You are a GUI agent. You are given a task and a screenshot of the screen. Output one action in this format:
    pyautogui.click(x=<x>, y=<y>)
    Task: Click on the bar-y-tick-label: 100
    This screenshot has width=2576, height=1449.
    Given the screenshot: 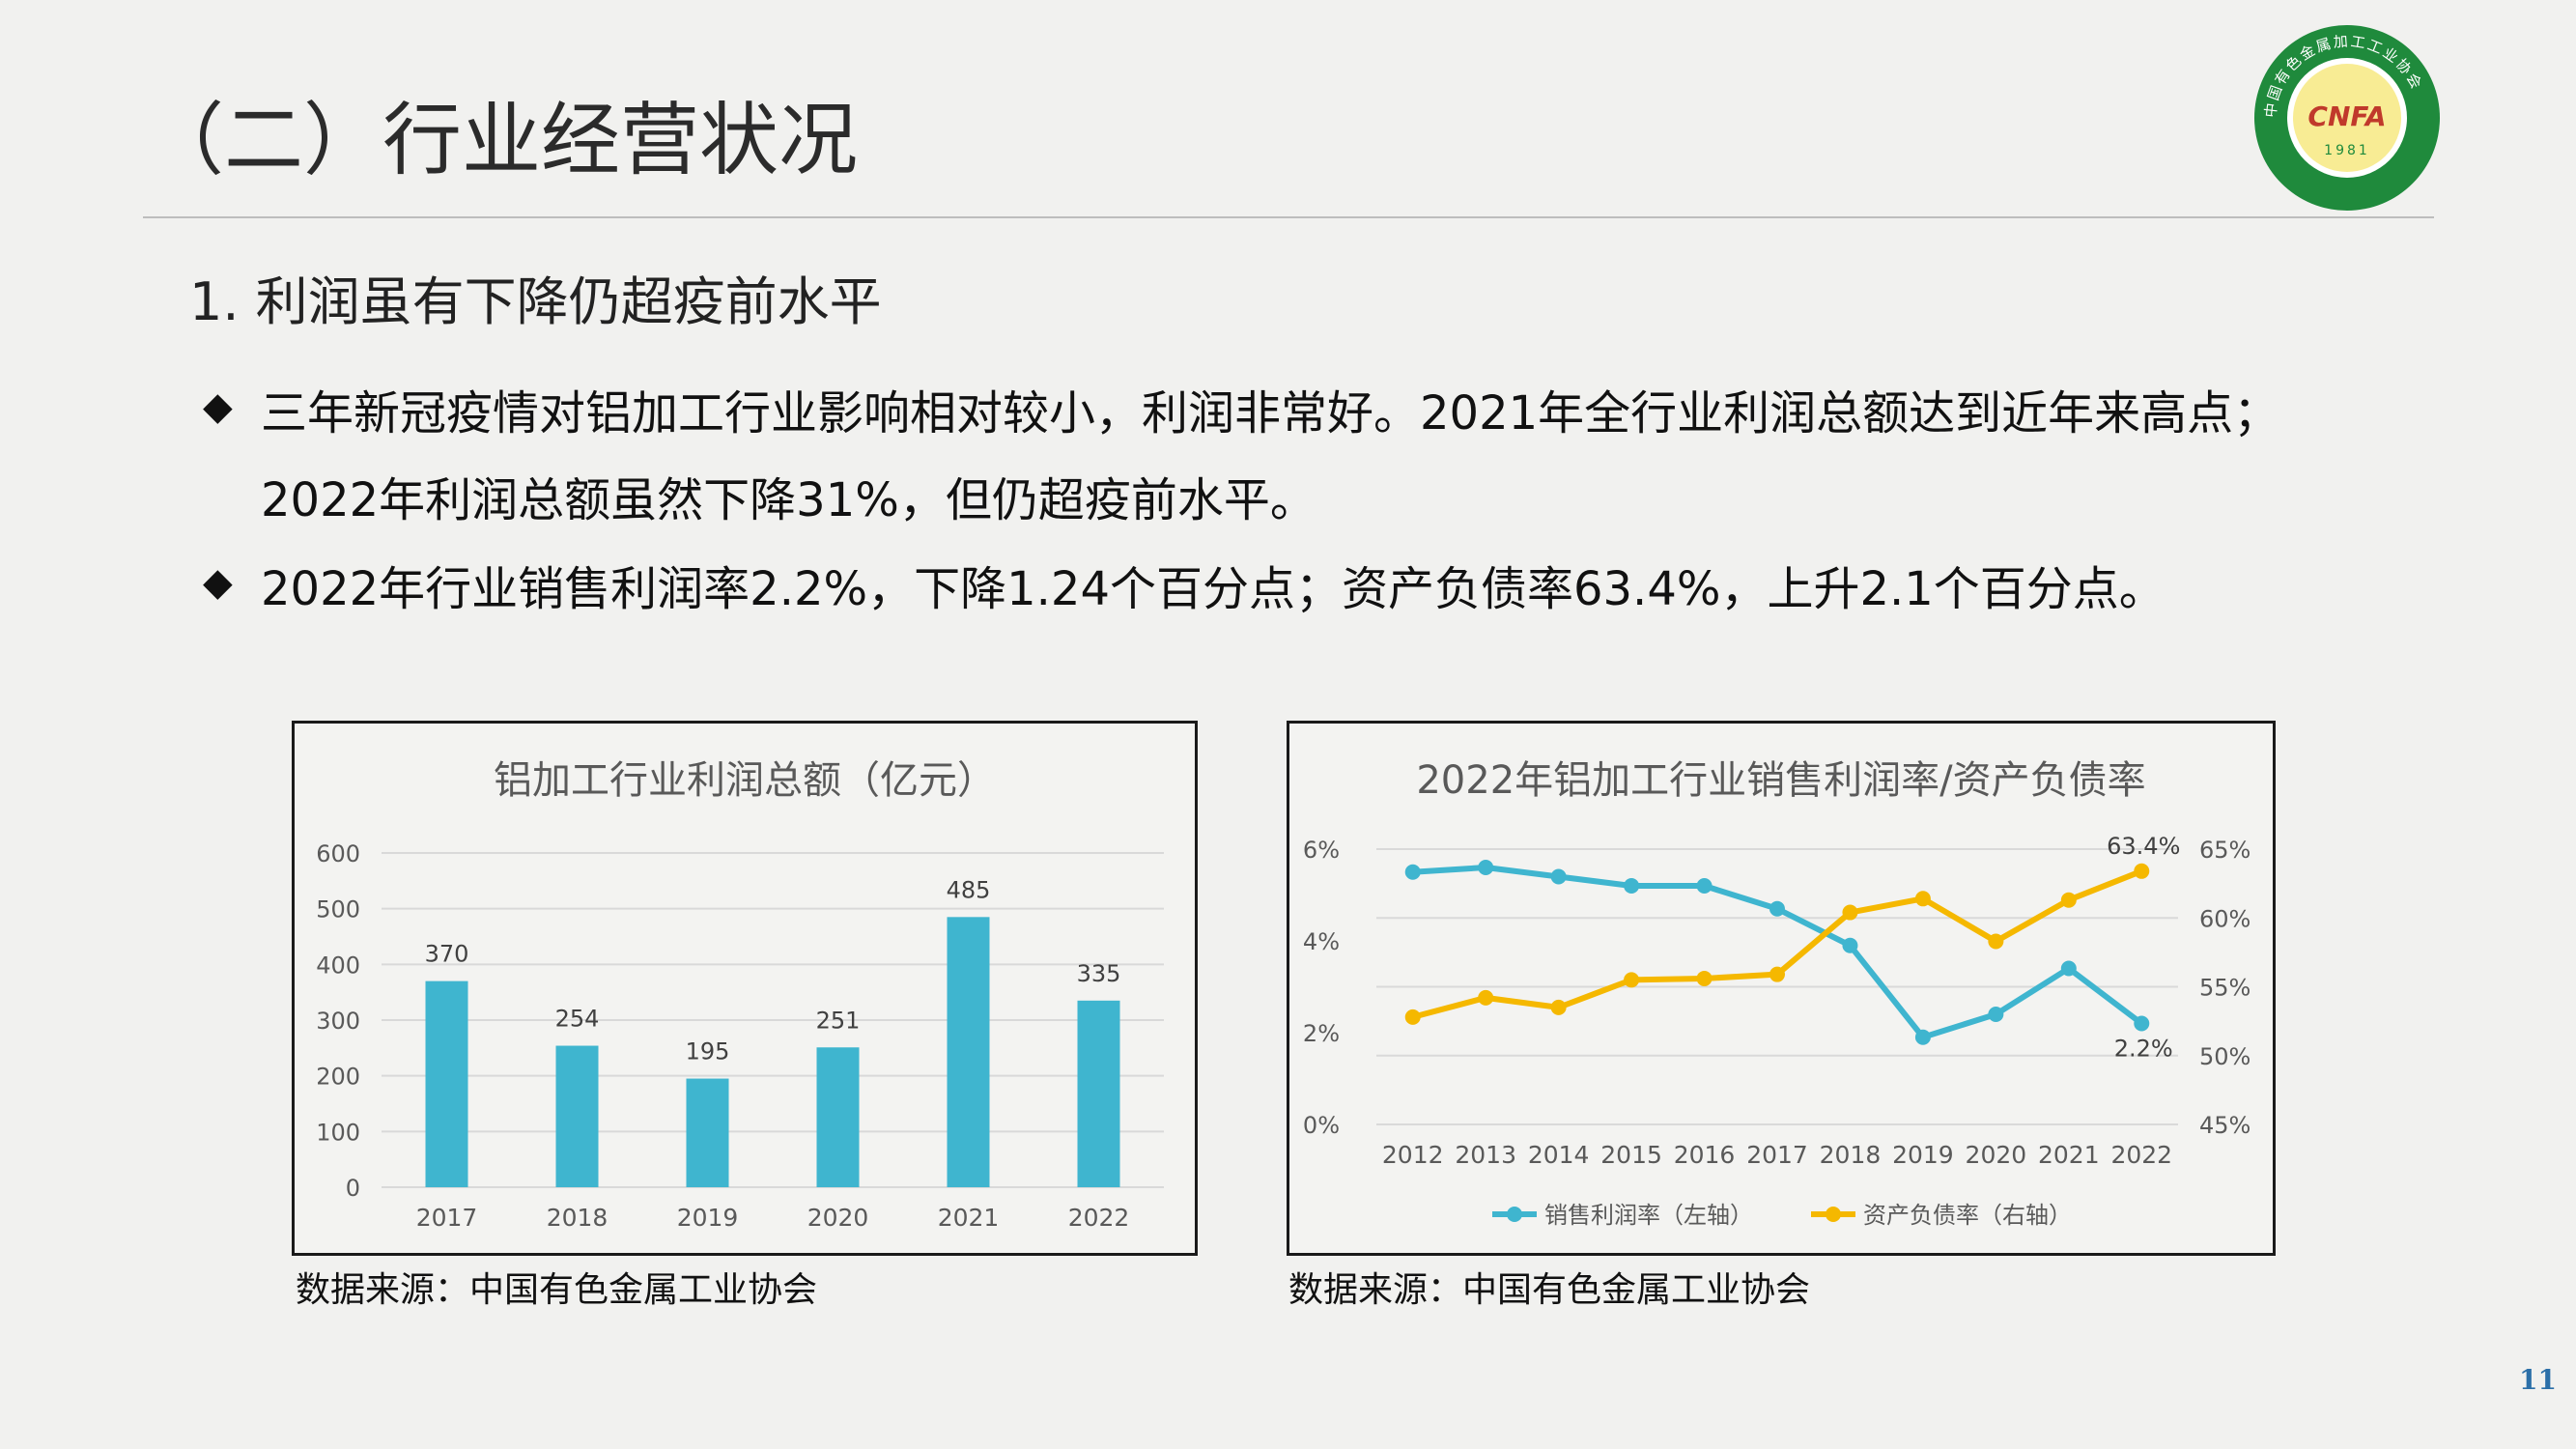 What is the action you would take?
    pyautogui.click(x=338, y=1132)
    